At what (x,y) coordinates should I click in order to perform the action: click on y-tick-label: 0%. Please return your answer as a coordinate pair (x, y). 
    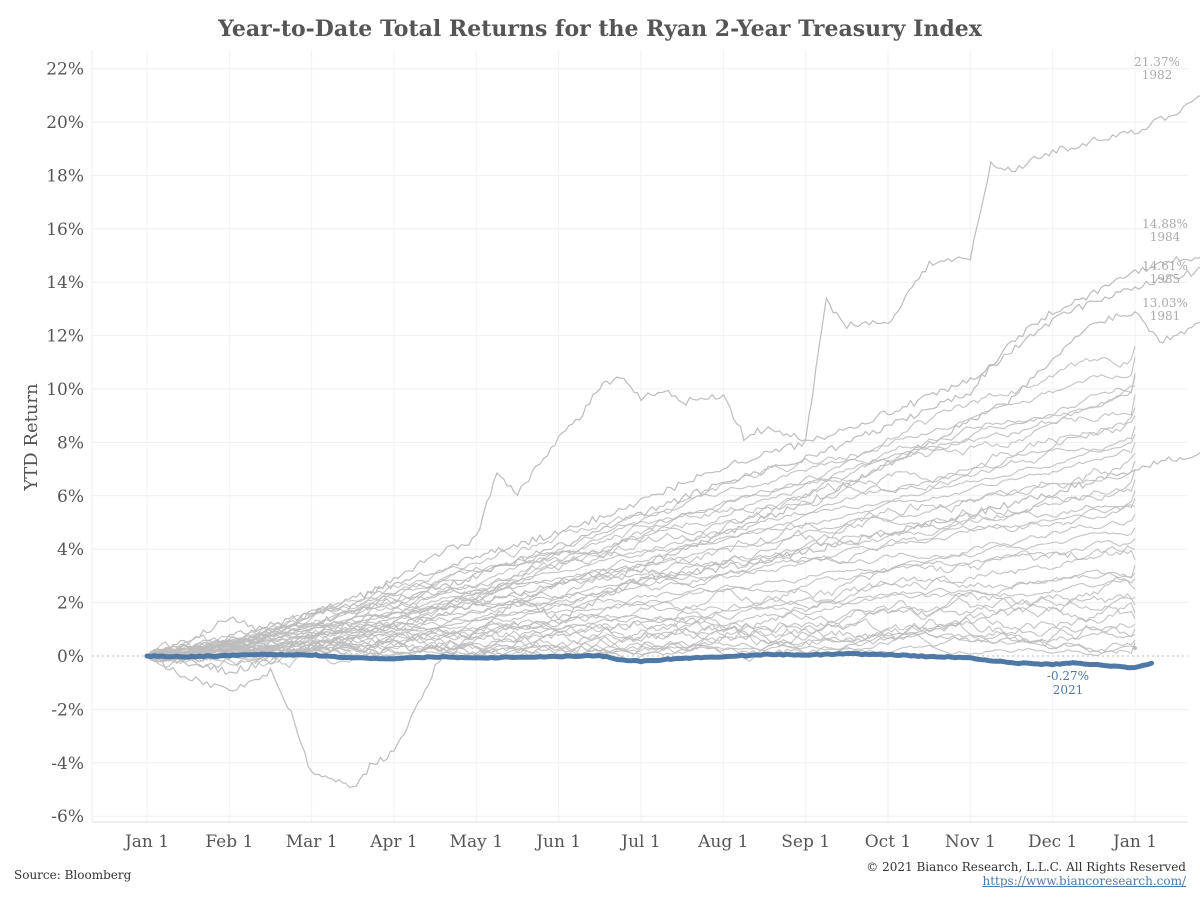
    Looking at the image, I should click on (70, 657).